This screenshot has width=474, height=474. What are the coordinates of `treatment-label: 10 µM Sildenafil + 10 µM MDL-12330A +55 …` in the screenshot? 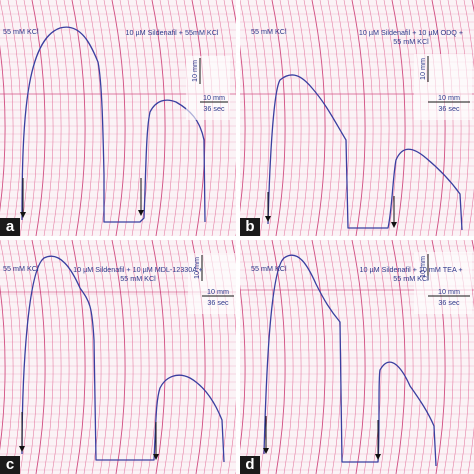 It's located at (138, 274).